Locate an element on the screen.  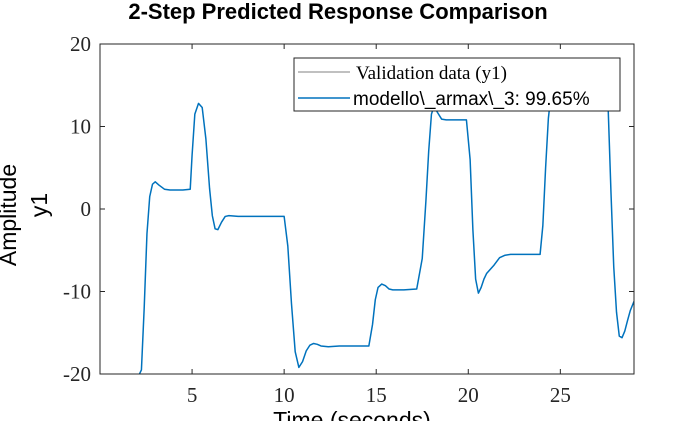
y-tick-label: -10 is located at coordinates (77, 292).